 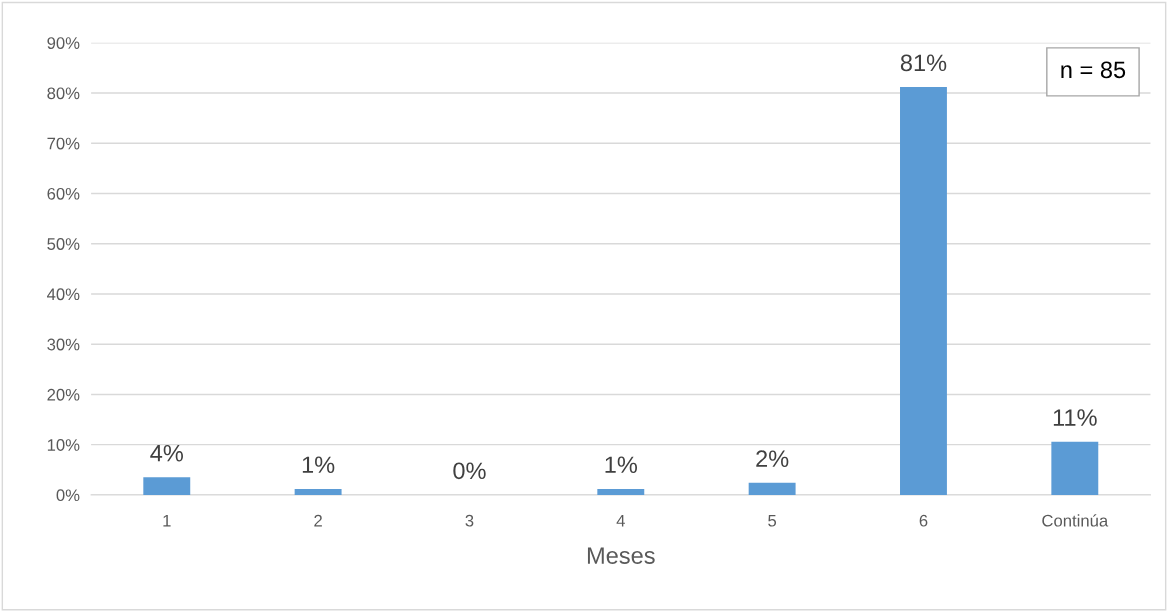 I want to click on data-label: 81%, so click(x=923, y=63).